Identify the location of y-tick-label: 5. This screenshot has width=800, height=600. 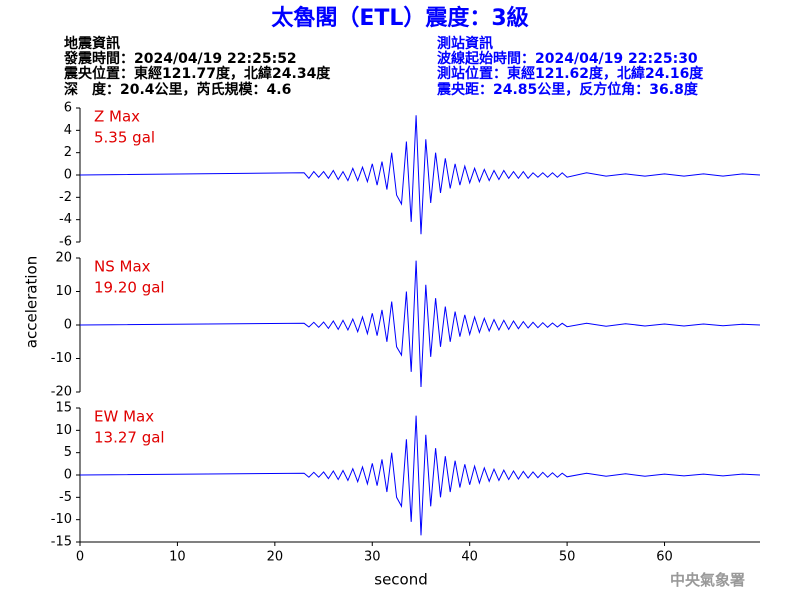
(68, 452).